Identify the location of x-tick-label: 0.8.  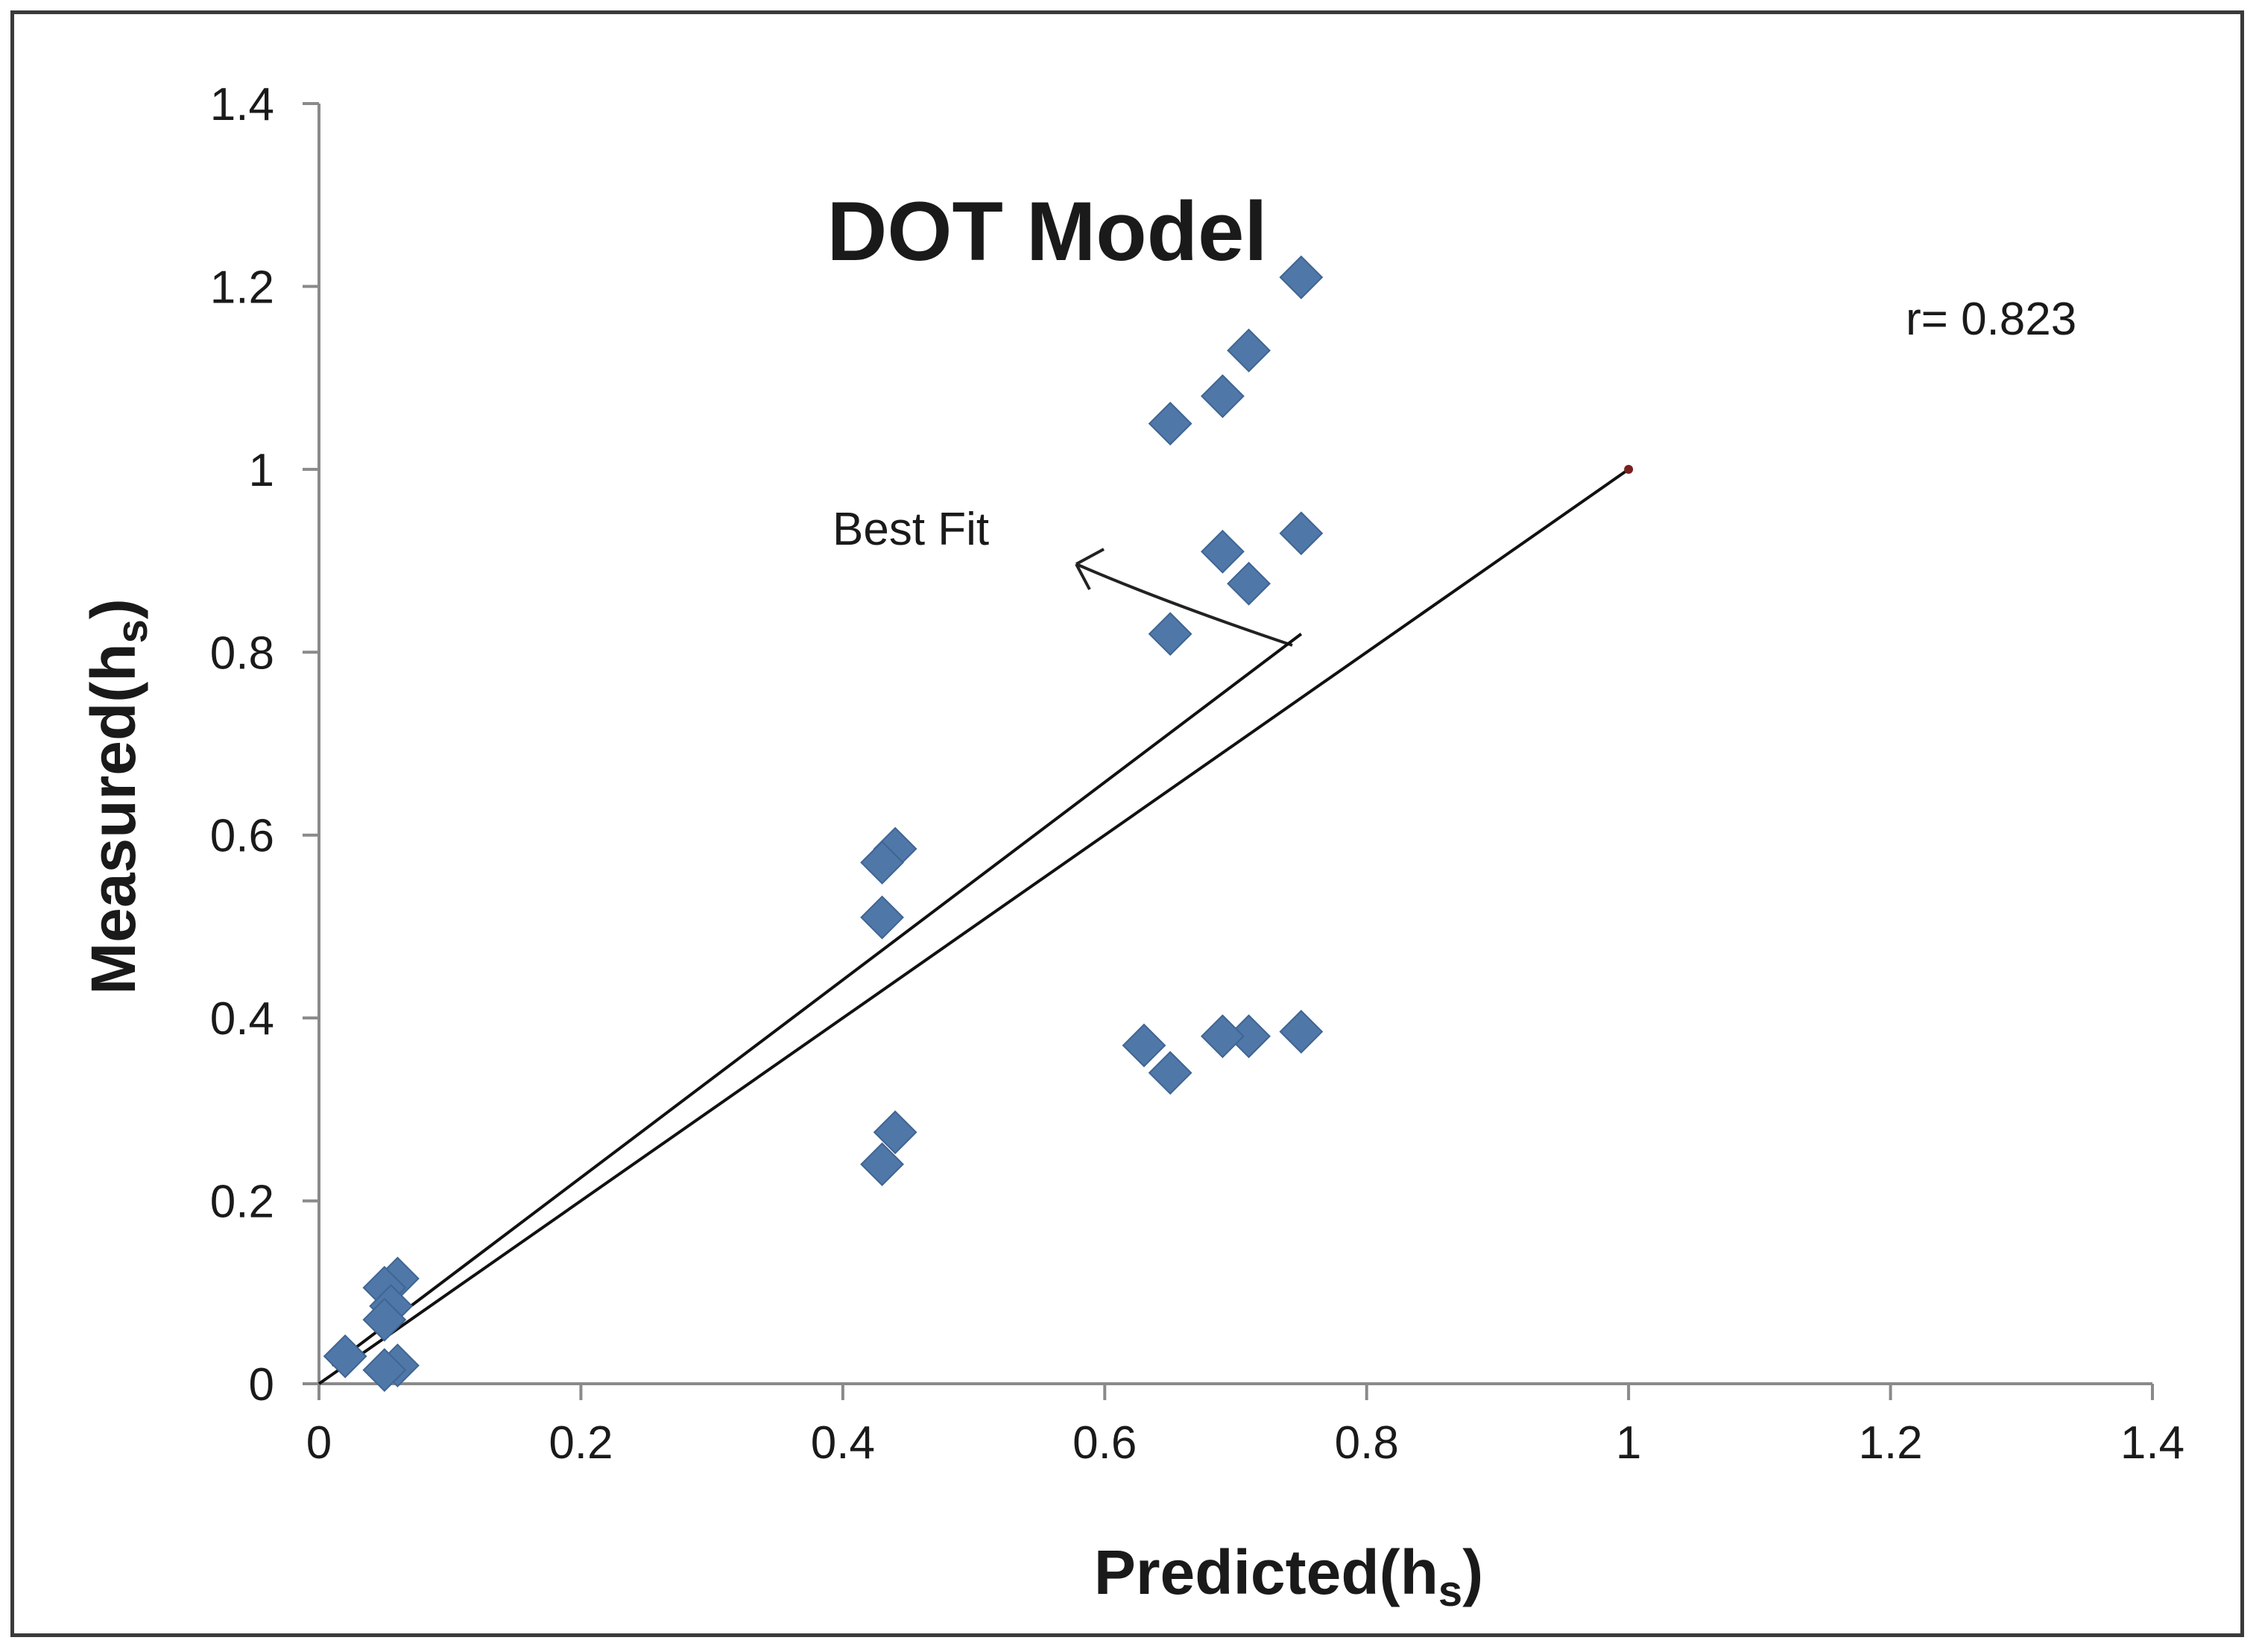
(1367, 1443).